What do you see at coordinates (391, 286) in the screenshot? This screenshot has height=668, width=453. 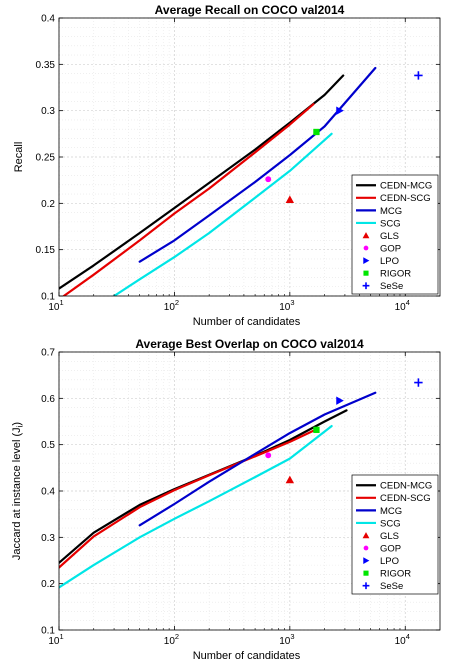 I see `legend-label-sese: SeSe` at bounding box center [391, 286].